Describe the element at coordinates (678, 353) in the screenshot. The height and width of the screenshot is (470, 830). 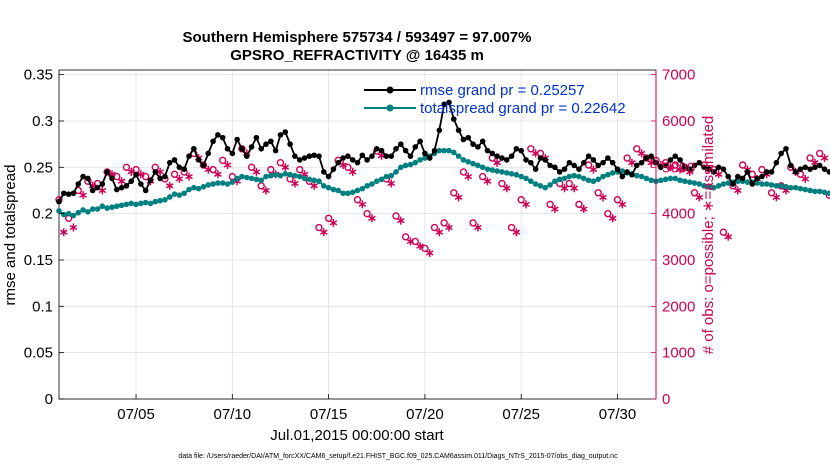
I see `y-right-tick-label: 1000` at that location.